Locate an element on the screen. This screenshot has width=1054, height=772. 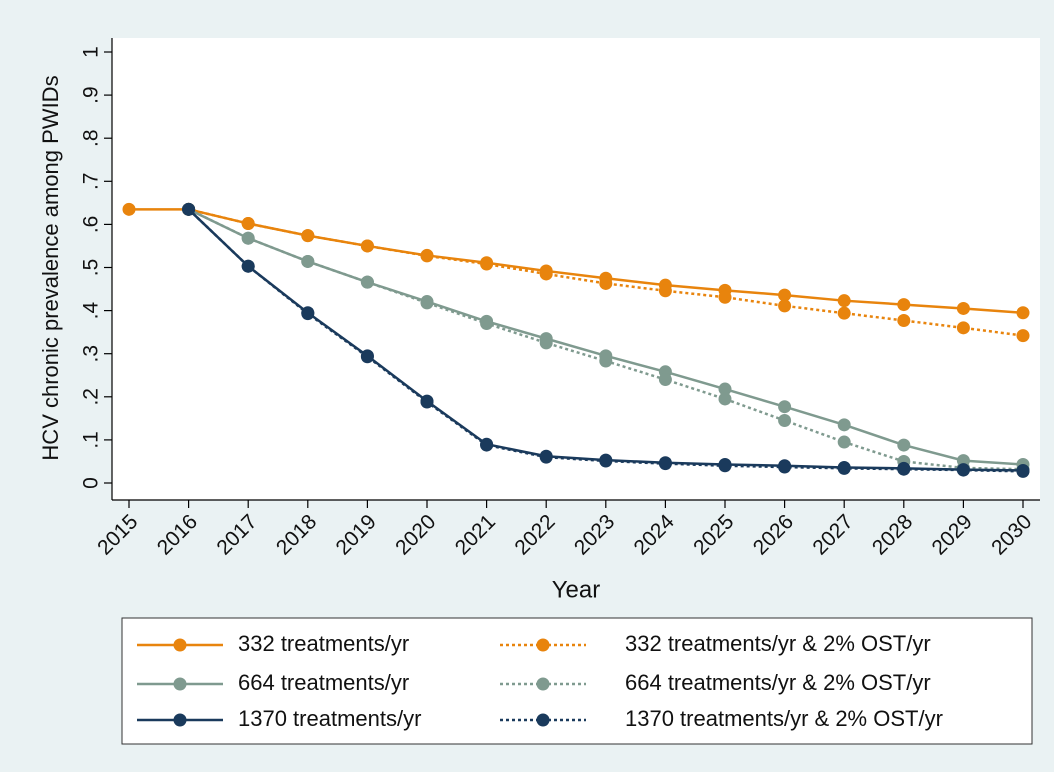
y-tick-label: .9 is located at coordinates (91, 95).